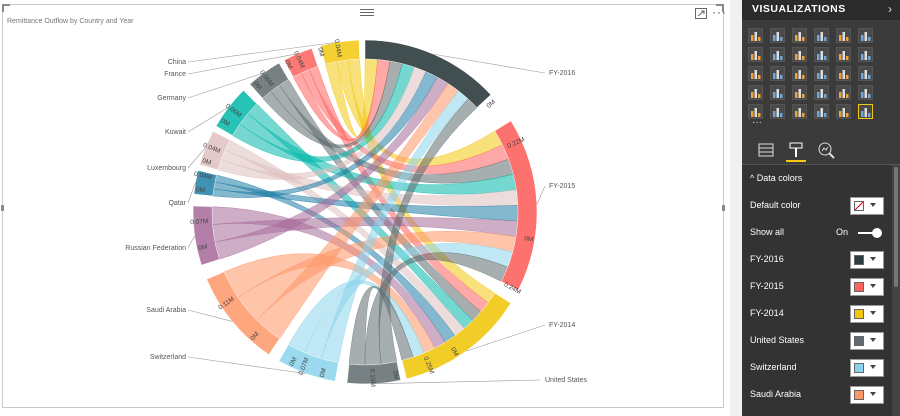 This screenshot has width=900, height=416. What do you see at coordinates (367, 11) in the screenshot?
I see `drag-grip-icon` at bounding box center [367, 11].